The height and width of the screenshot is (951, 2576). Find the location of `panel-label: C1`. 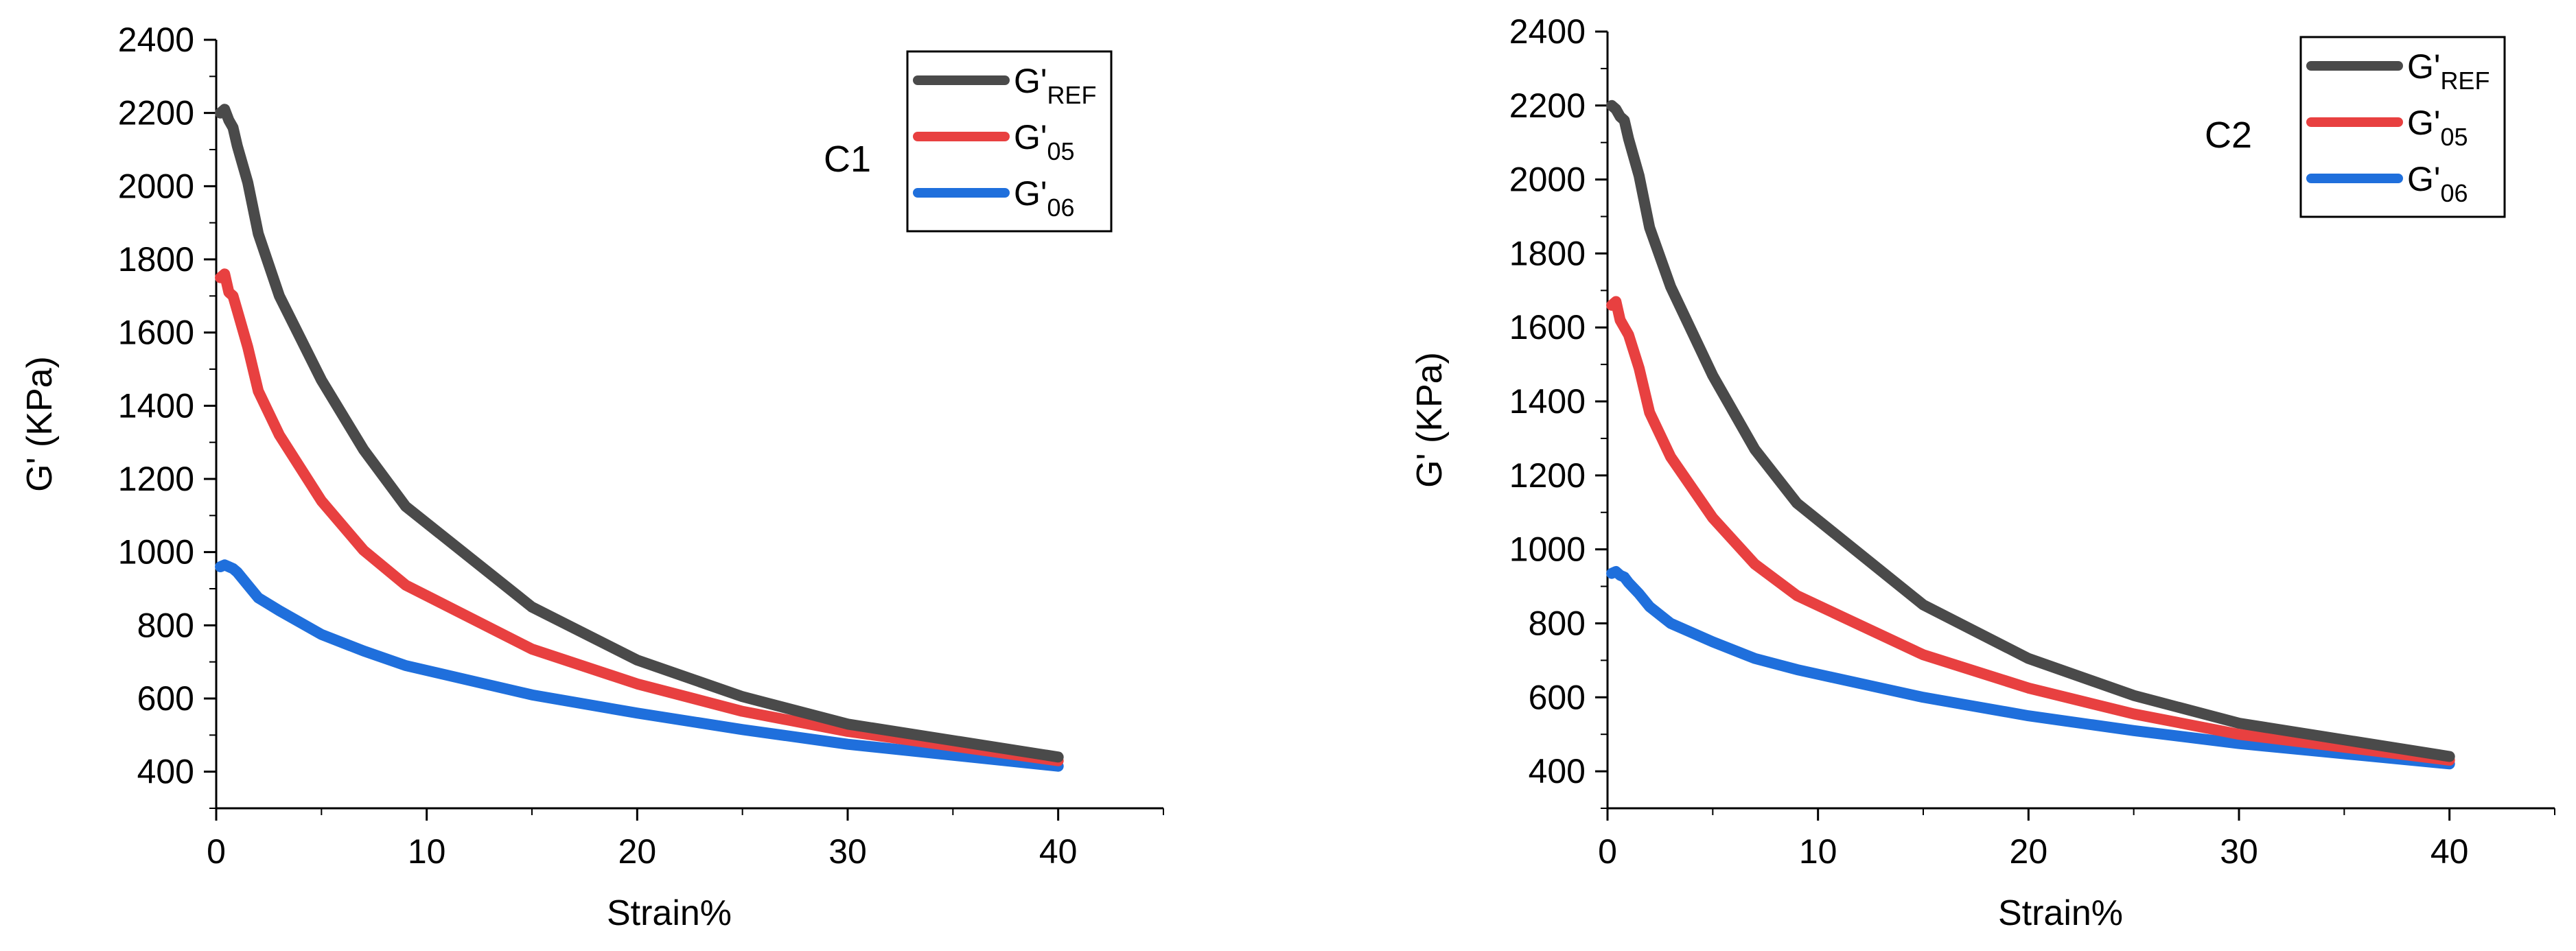

panel-label: C1 is located at coordinates (847, 159).